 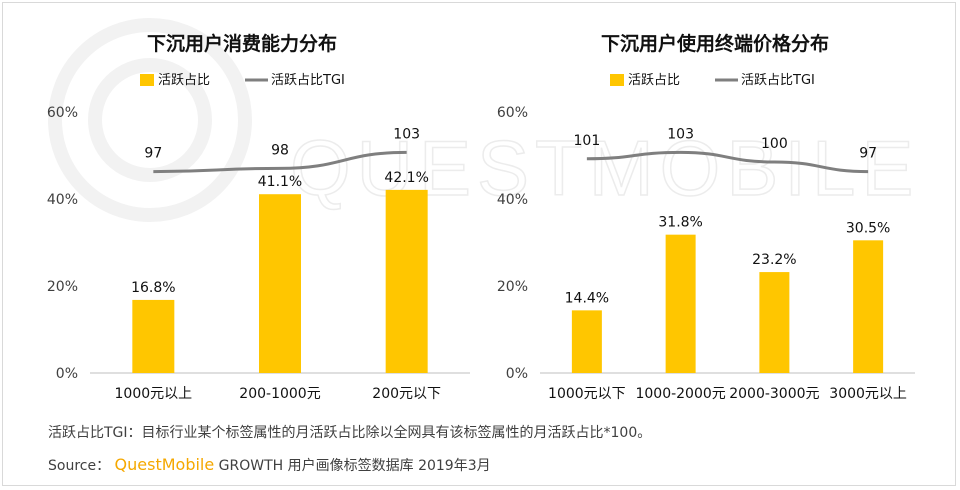 What do you see at coordinates (154, 394) in the screenshot?
I see `x-tick-label: 1000元以上` at bounding box center [154, 394].